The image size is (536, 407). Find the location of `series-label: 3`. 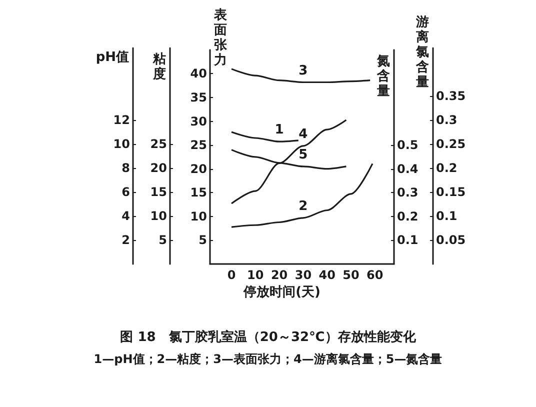

series-label: 3 is located at coordinates (303, 70).